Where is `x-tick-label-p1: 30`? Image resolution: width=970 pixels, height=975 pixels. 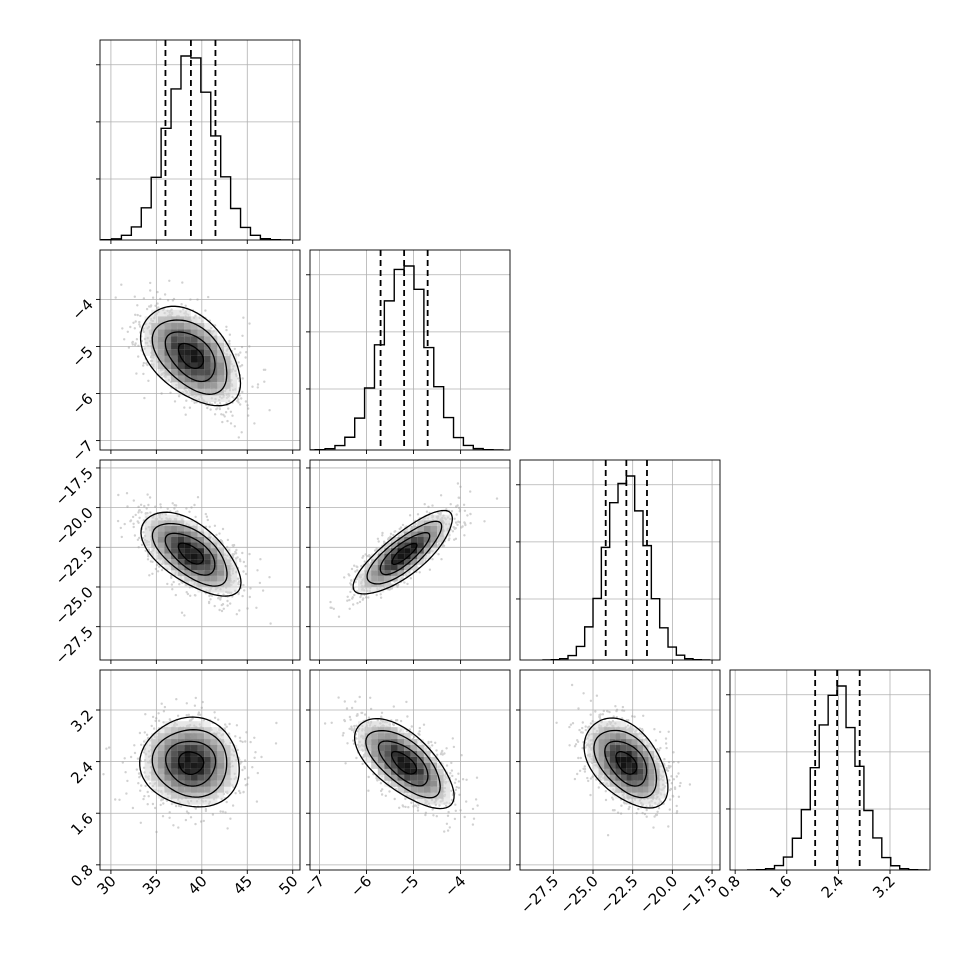
x-tick-label-p1: 30 is located at coordinates (107, 885).